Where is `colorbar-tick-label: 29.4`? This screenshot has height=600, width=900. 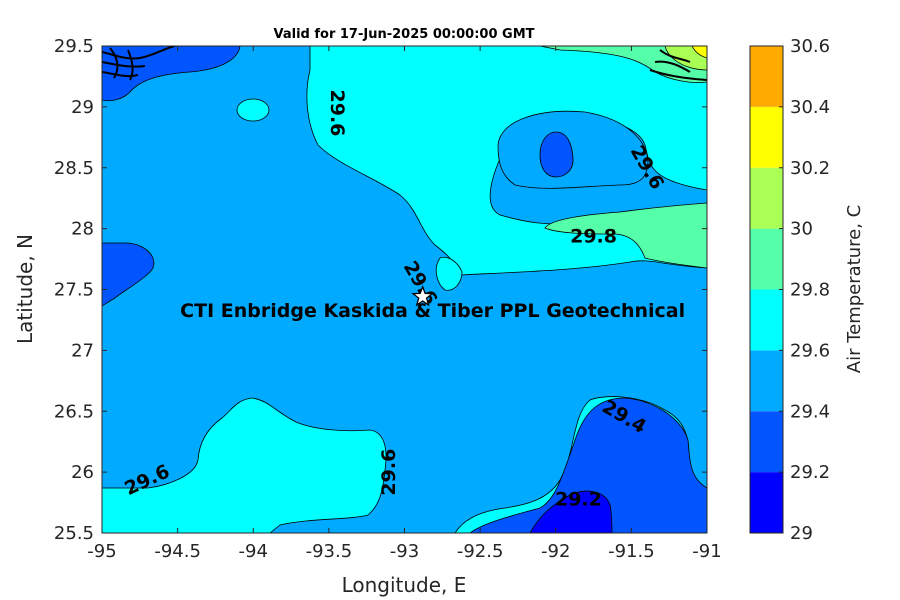
colorbar-tick-label: 29.4 is located at coordinates (810, 411).